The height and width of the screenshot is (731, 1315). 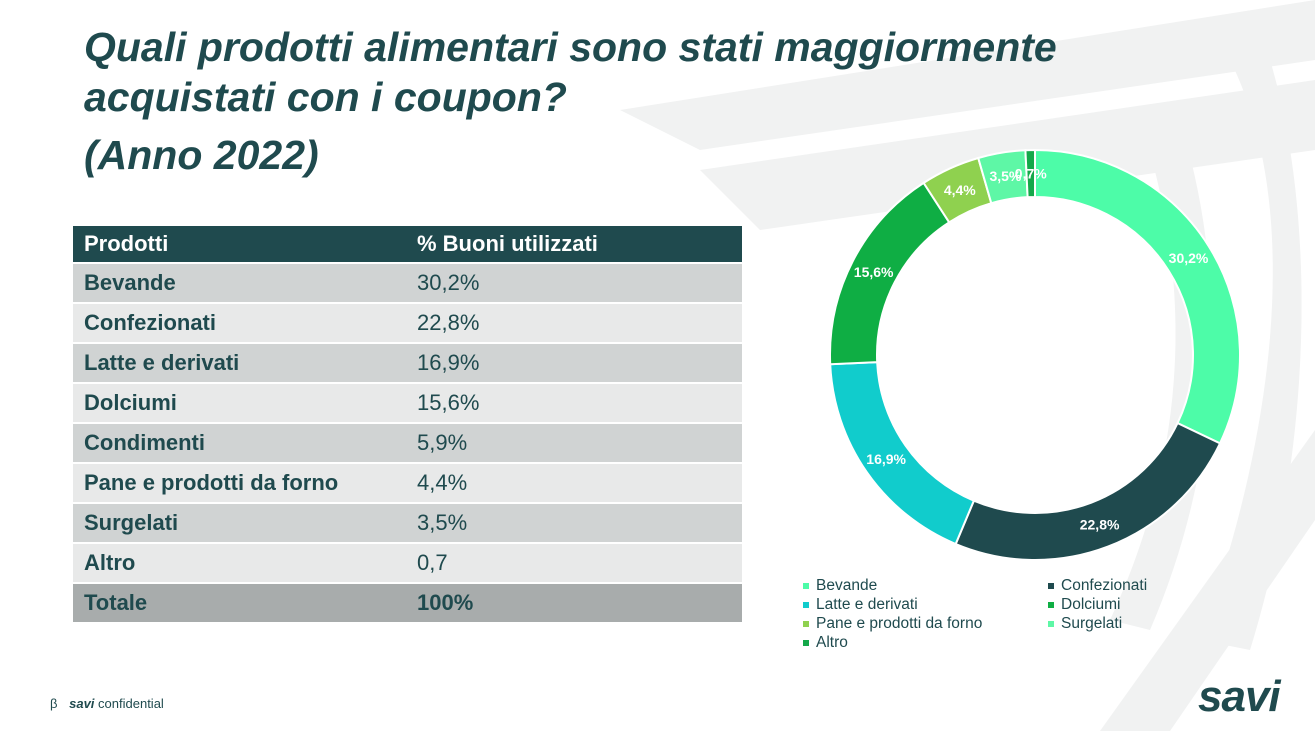 What do you see at coordinates (131, 703) in the screenshot?
I see `footer-label: confidential` at bounding box center [131, 703].